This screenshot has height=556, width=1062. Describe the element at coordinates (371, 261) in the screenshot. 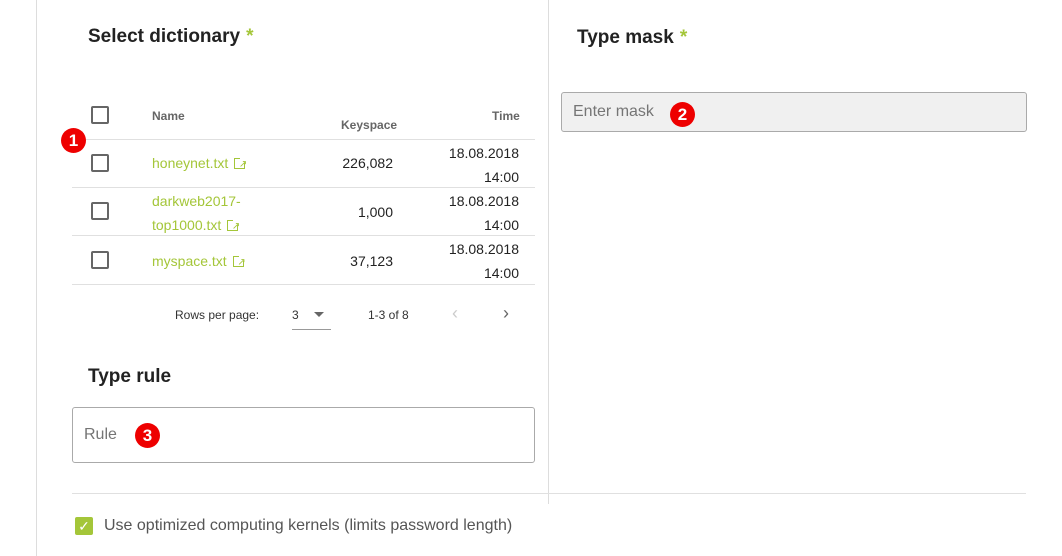

I see `keyspace: 37,123` at that location.